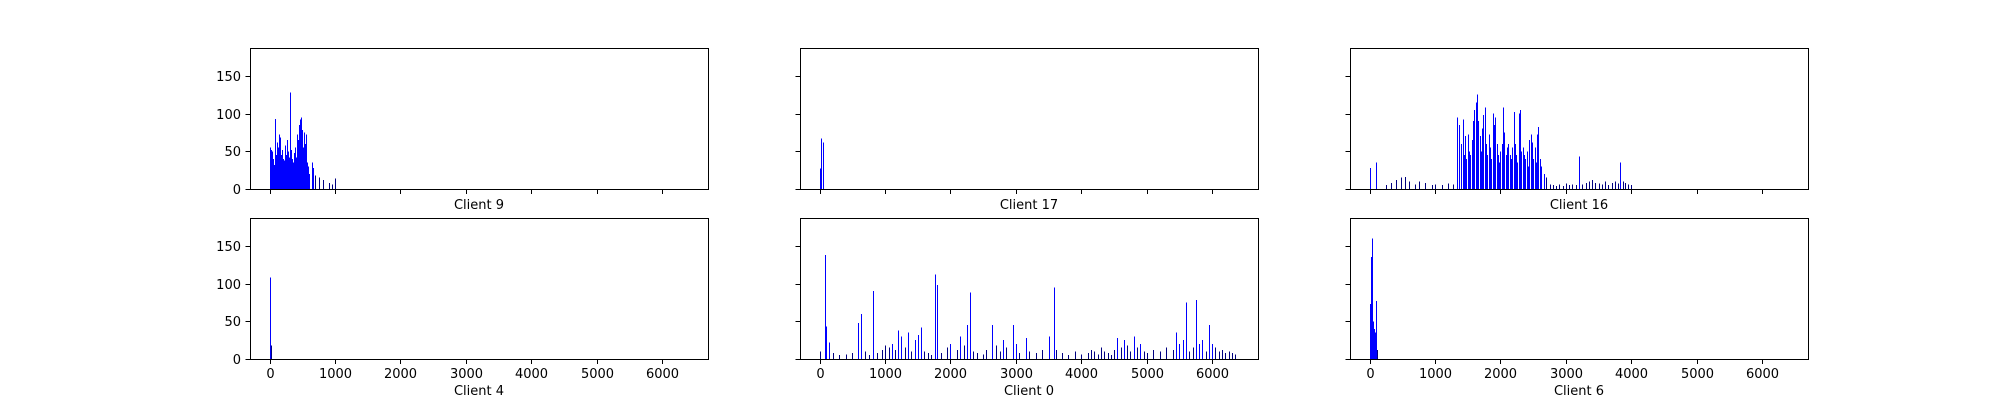  I want to click on panel-client-6: 0 1000 2000 3000 4000 5000 6000 Client 6, so click(1577, 308).